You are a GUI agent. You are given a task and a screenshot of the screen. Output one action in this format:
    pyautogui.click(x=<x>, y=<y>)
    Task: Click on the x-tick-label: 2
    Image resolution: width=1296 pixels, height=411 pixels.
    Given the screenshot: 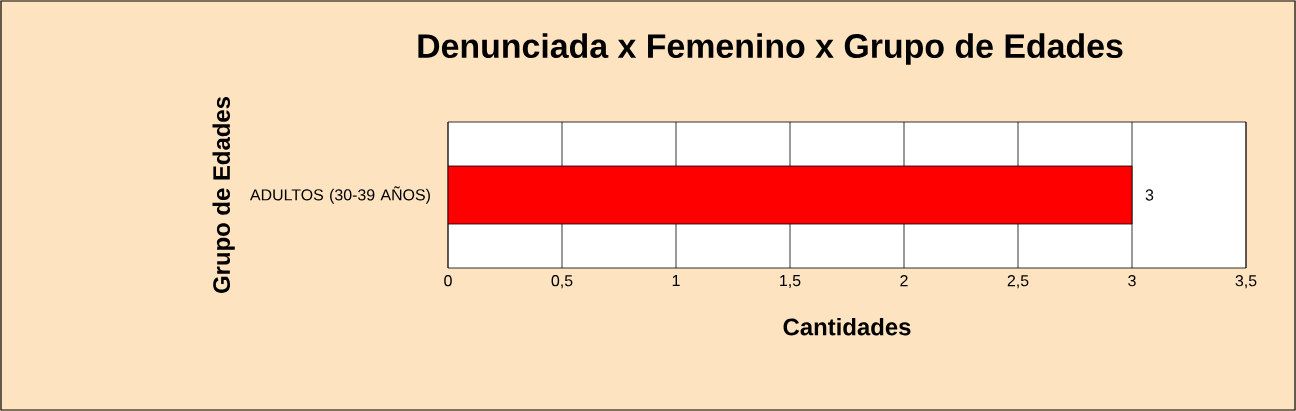 What is the action you would take?
    pyautogui.click(x=904, y=281)
    